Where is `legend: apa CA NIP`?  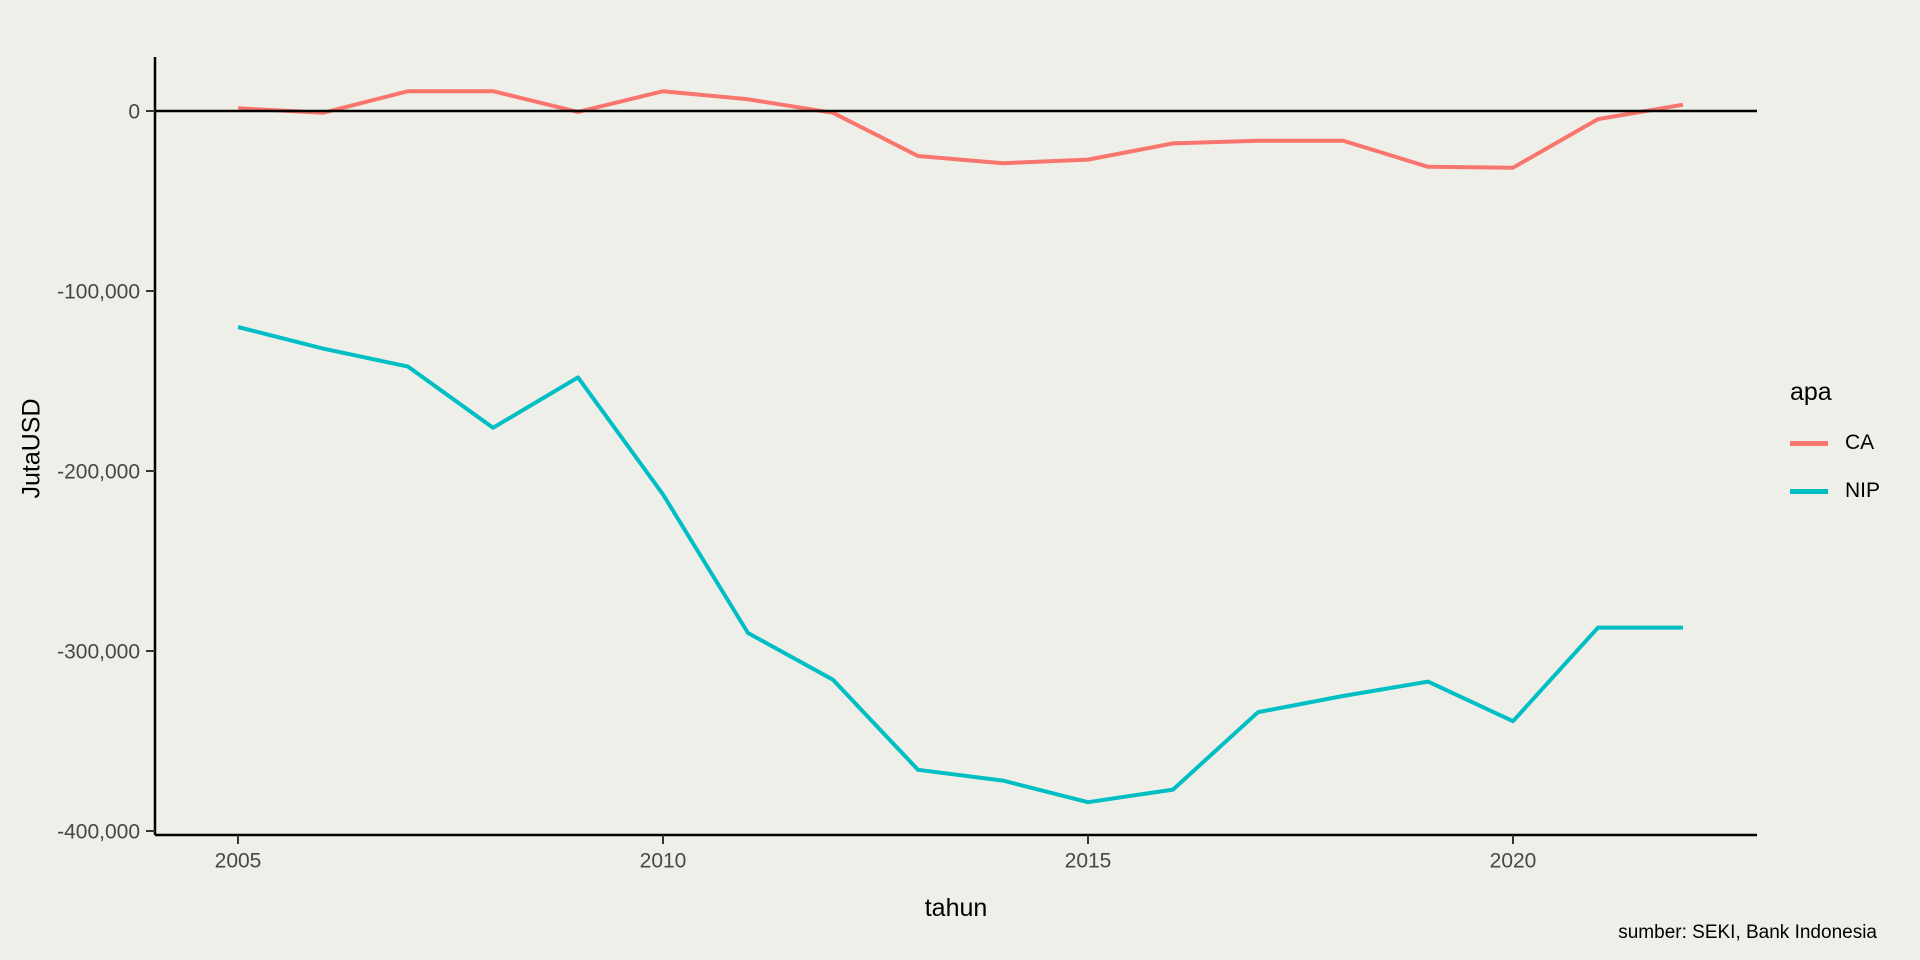 legend: apa CA NIP is located at coordinates (1855, 452).